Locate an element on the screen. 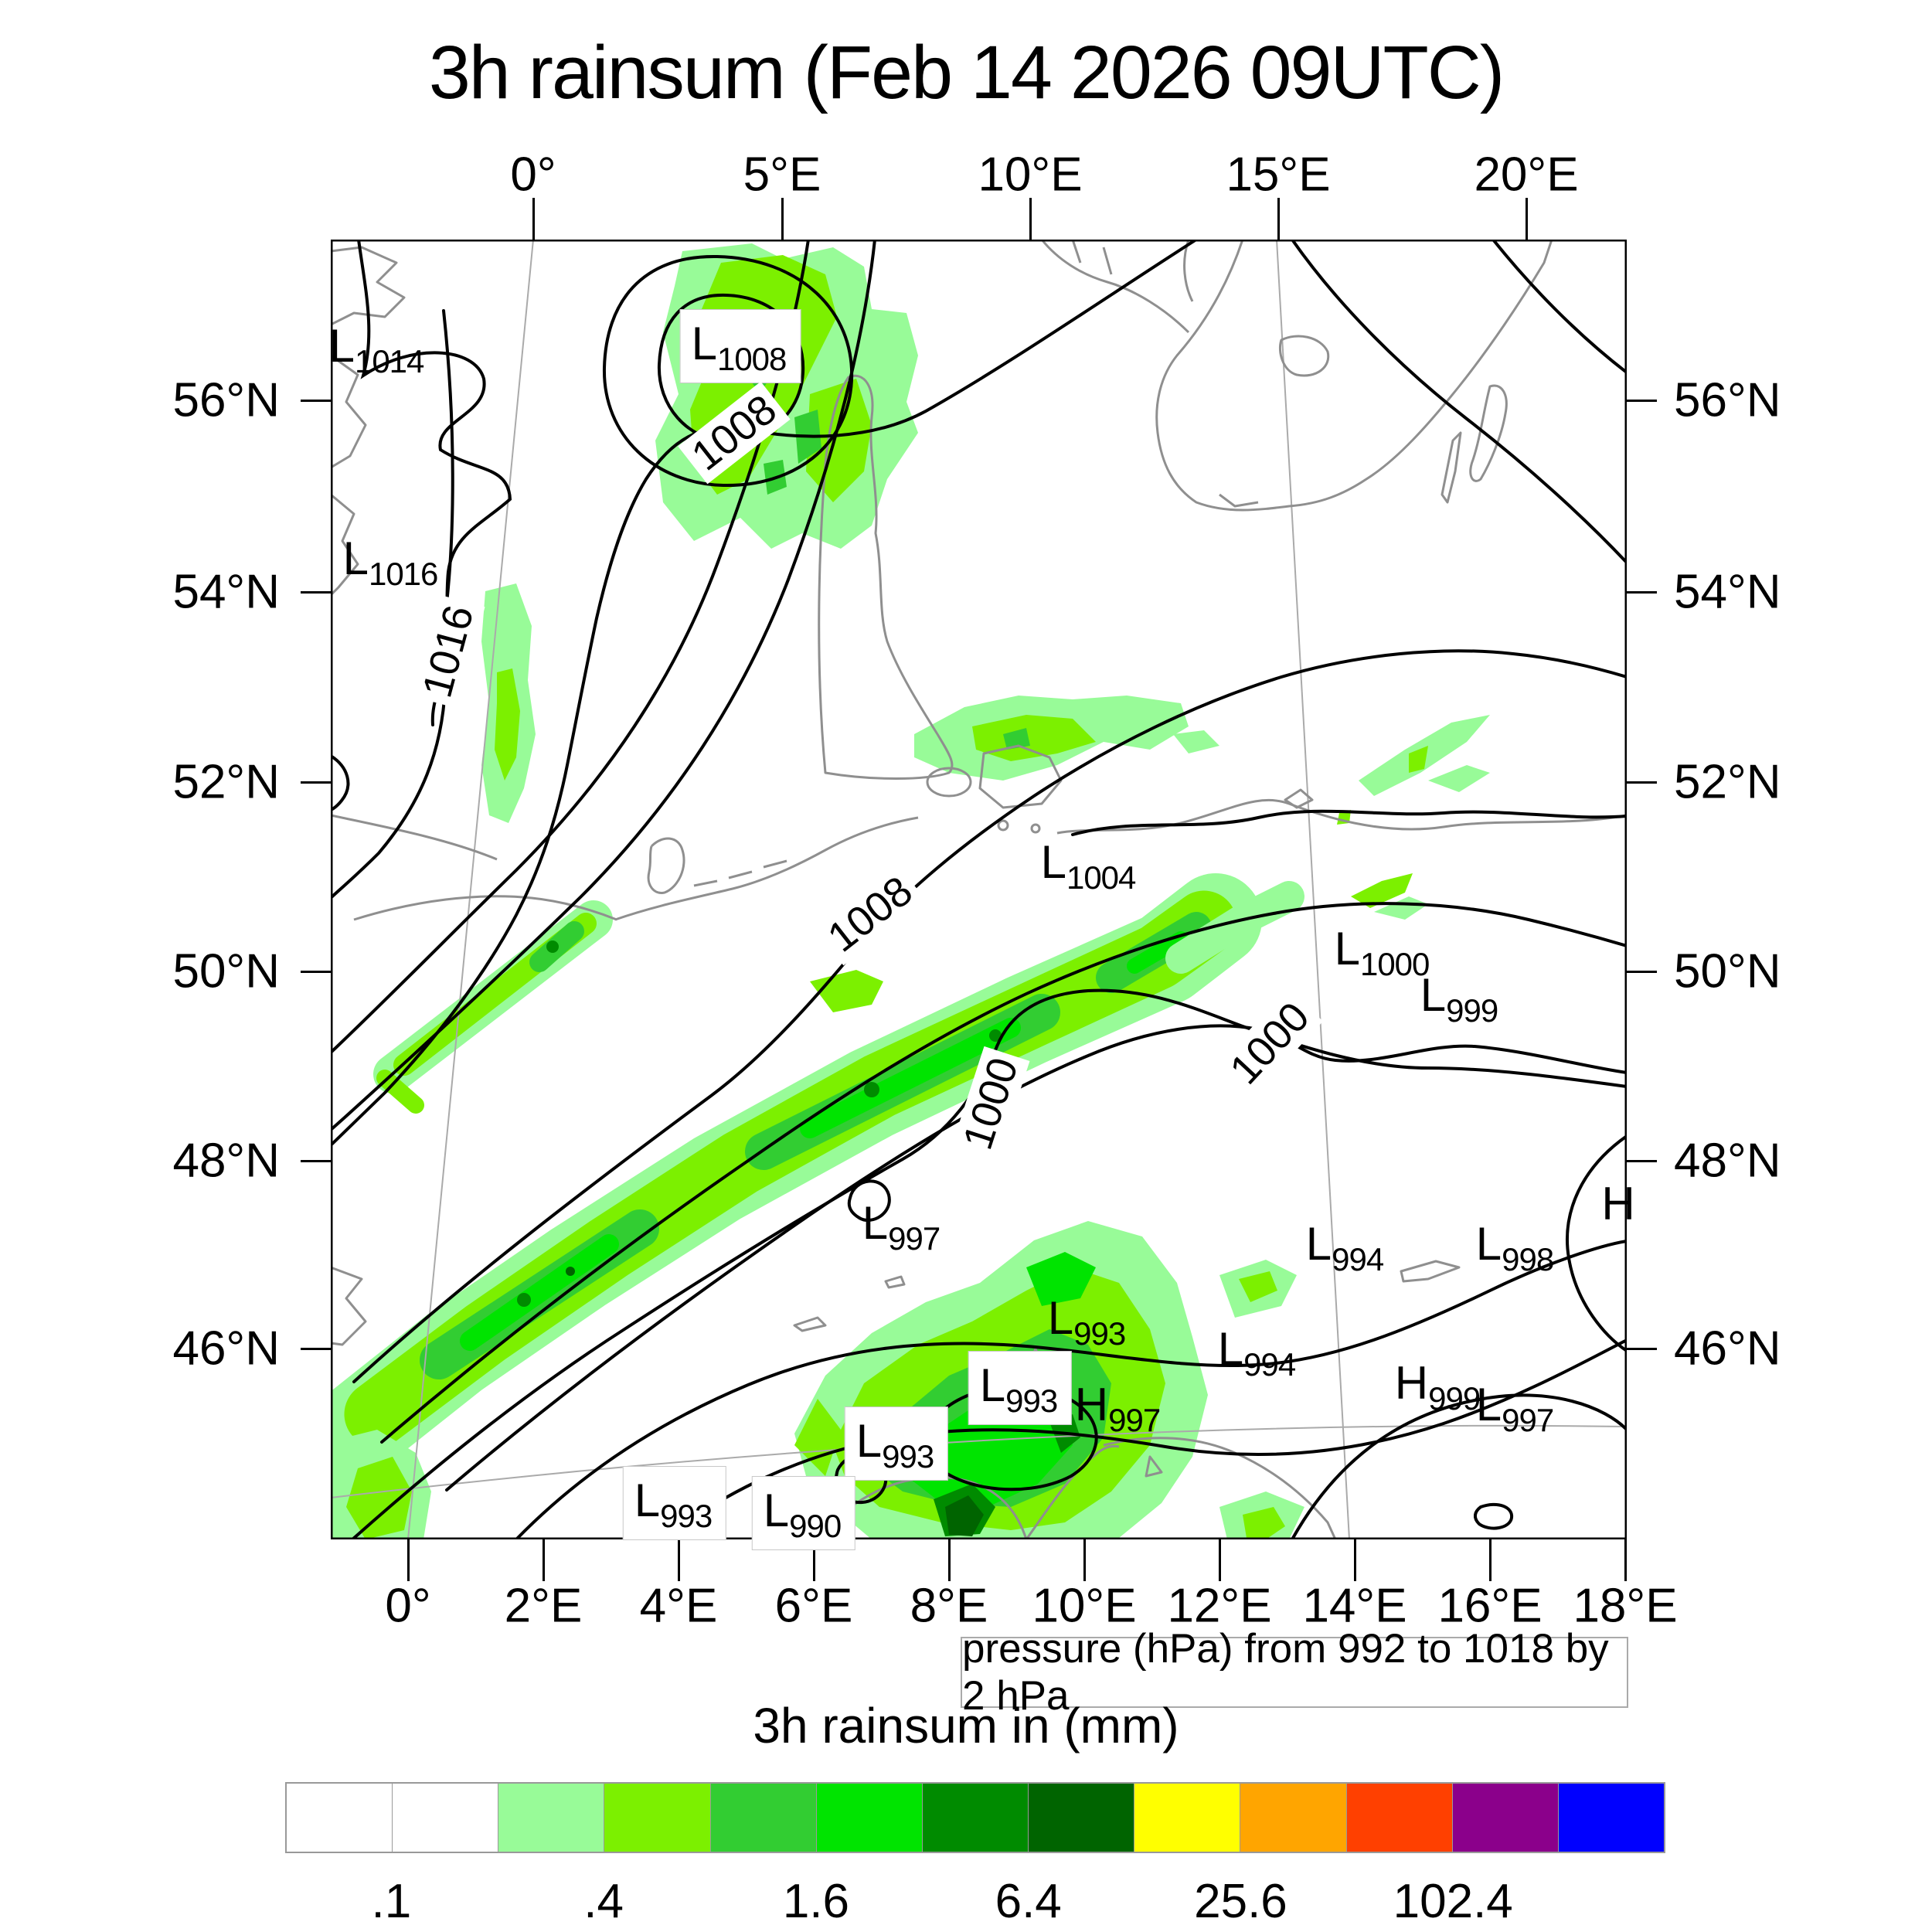 Image resolution: width=1932 pixels, height=1932 pixels. left-axis-label: 52°N is located at coordinates (226, 782).